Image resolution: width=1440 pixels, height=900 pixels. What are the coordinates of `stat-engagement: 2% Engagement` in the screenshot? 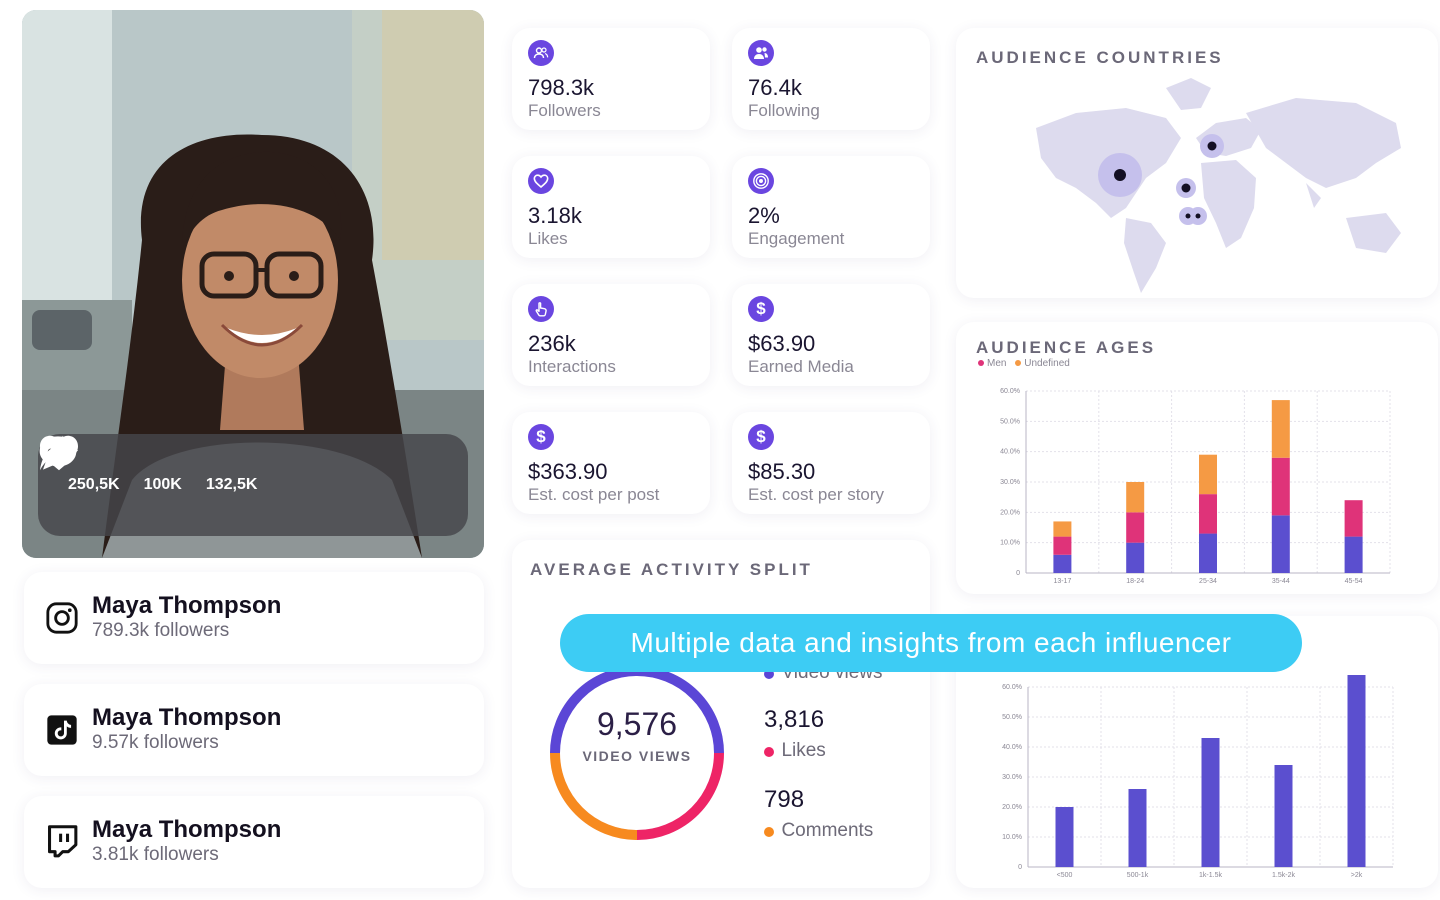 It's located at (831, 207).